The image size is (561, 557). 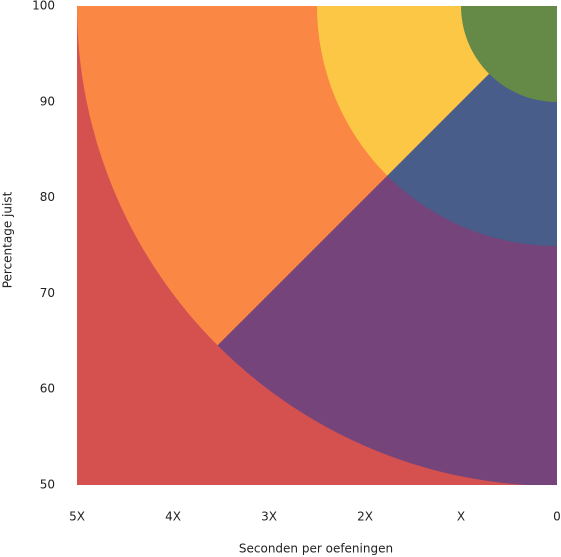 I want to click on zone, so click(x=509, y=54).